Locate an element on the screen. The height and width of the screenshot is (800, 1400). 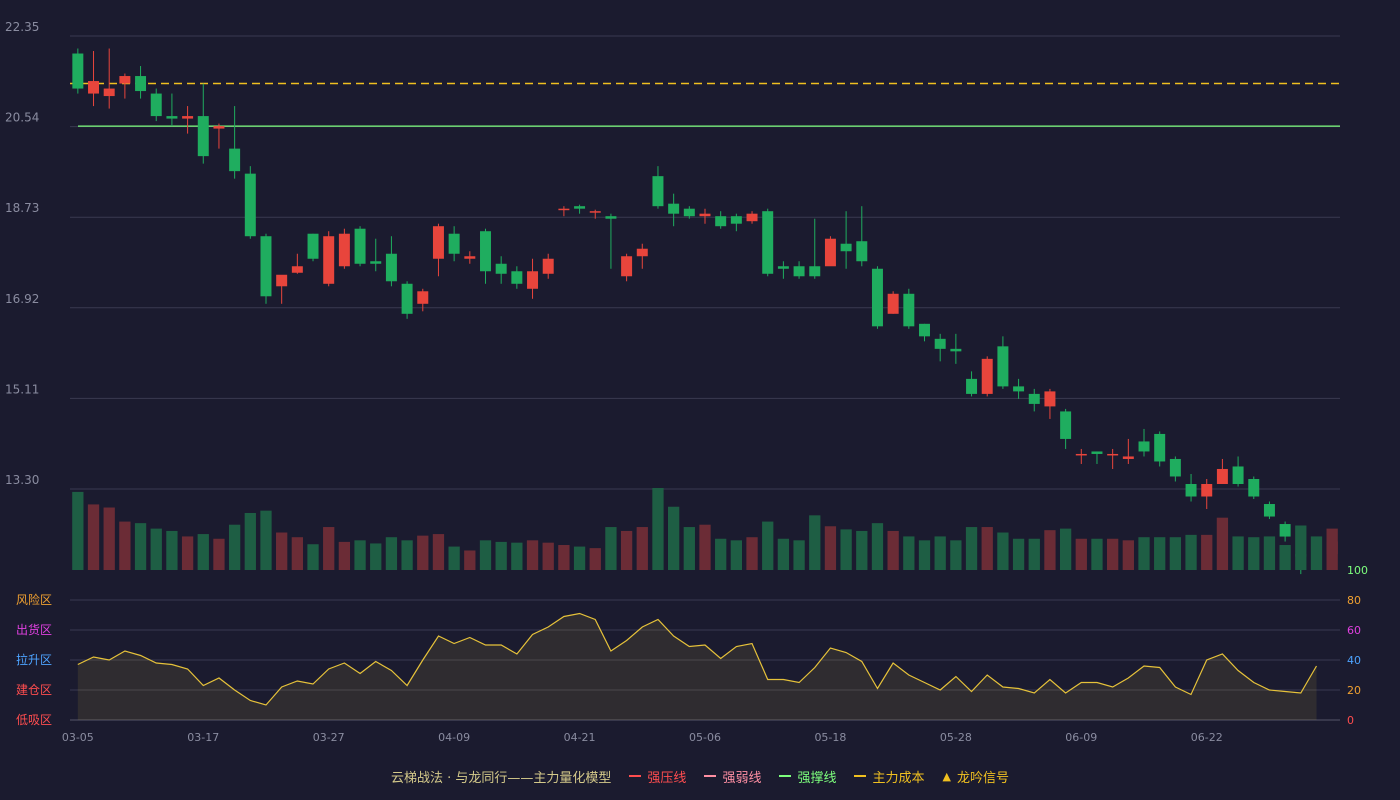
date-tick-label: 06-22 is located at coordinates (1207, 737).